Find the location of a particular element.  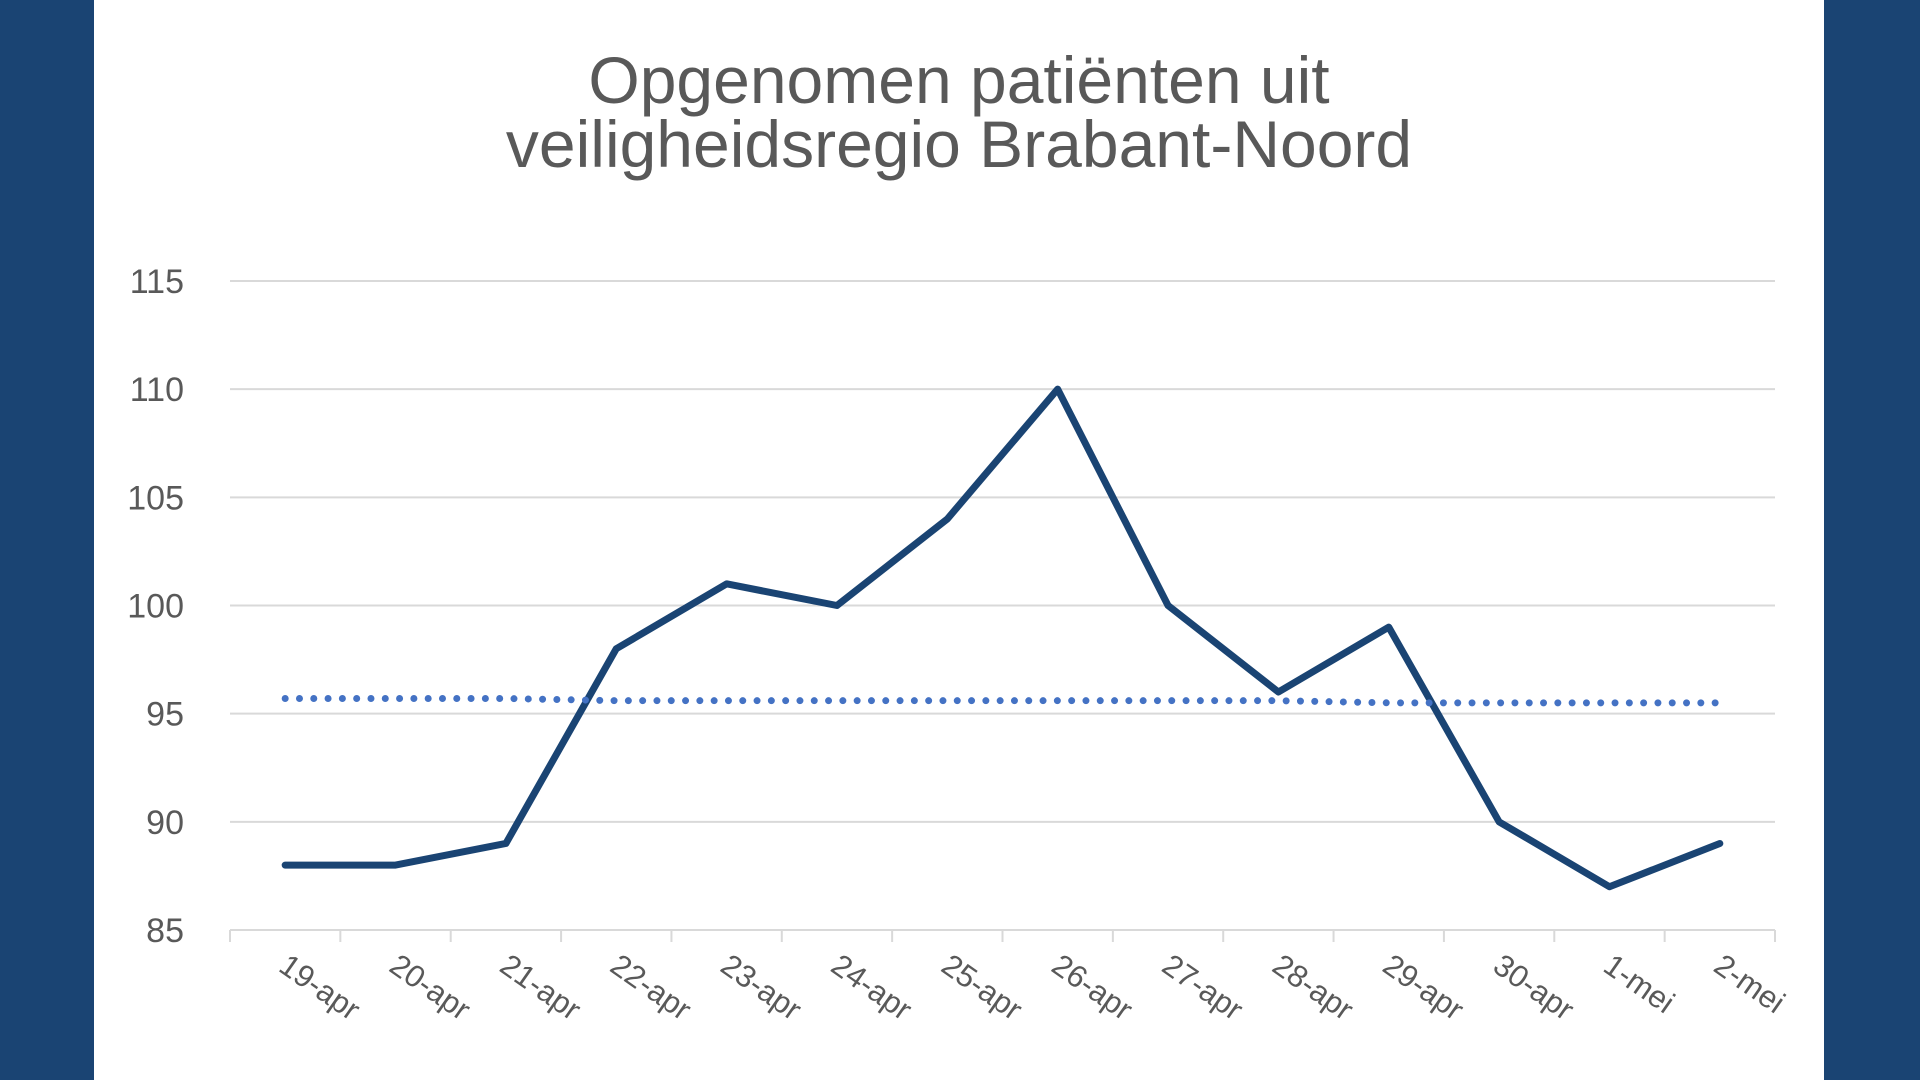

y-tick-label-115: 115 is located at coordinates (157, 282).